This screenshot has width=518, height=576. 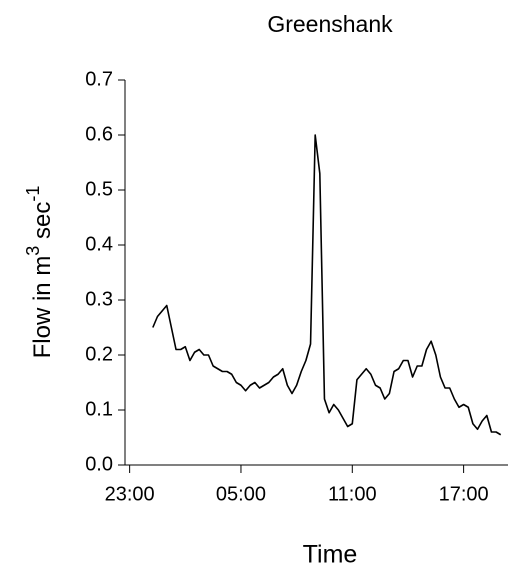 I want to click on y-tick-label: 0.1, so click(x=99, y=409).